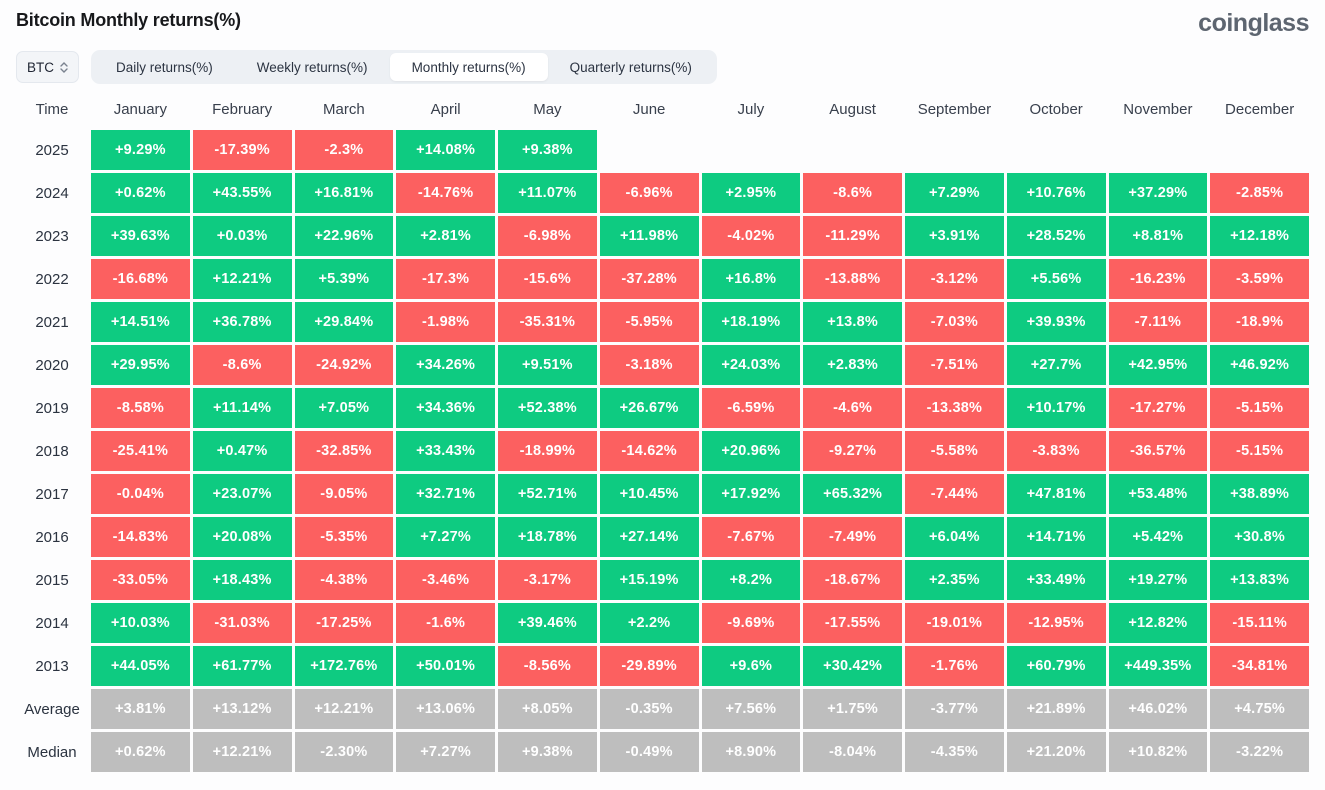  What do you see at coordinates (140, 236) in the screenshot?
I see `return-cell: +39.63%` at bounding box center [140, 236].